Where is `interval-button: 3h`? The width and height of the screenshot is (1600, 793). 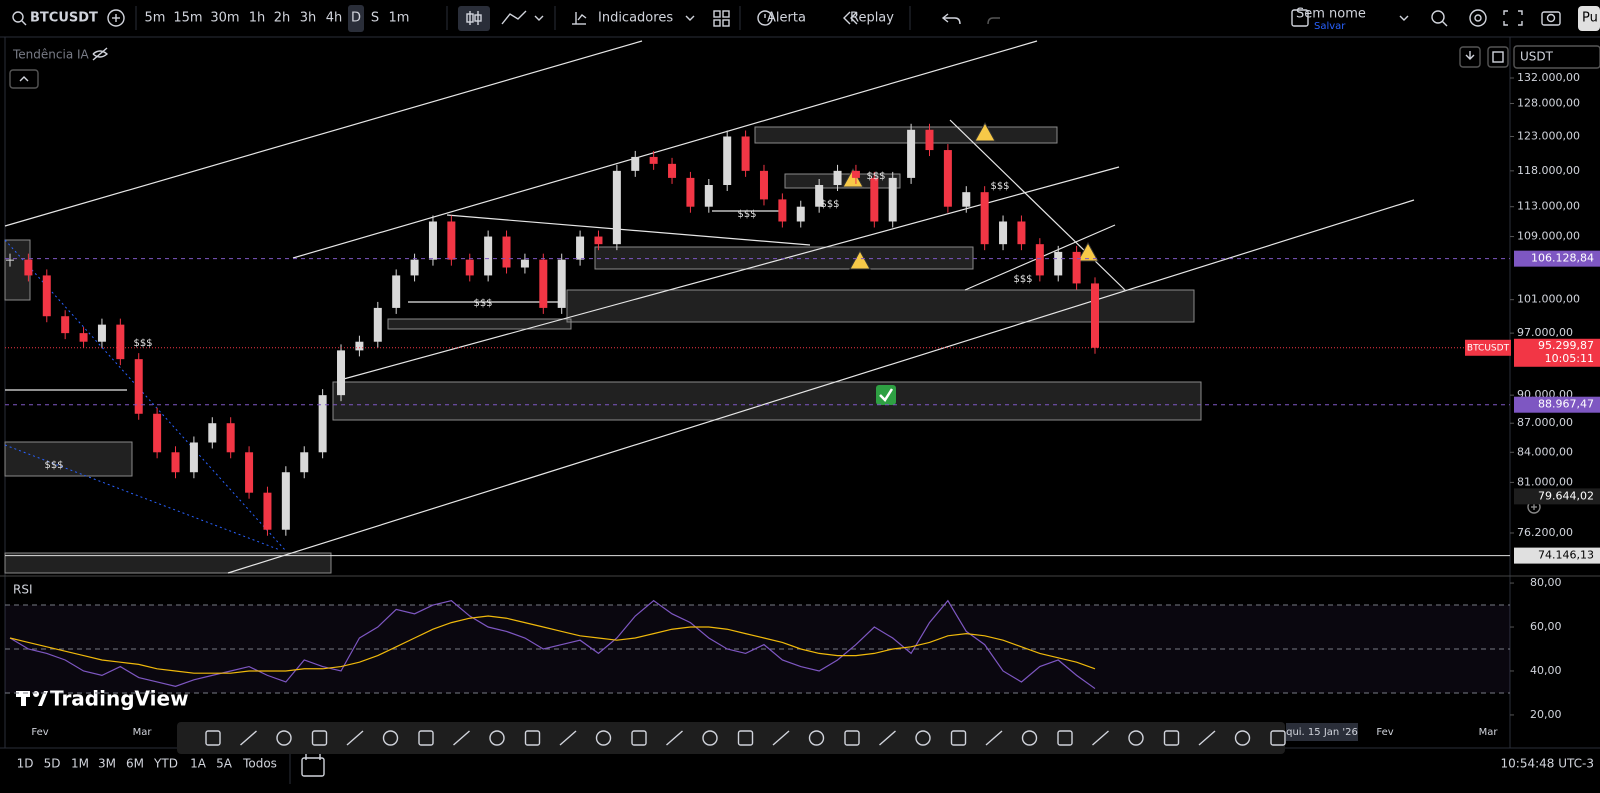
interval-button: 3h is located at coordinates (308, 18).